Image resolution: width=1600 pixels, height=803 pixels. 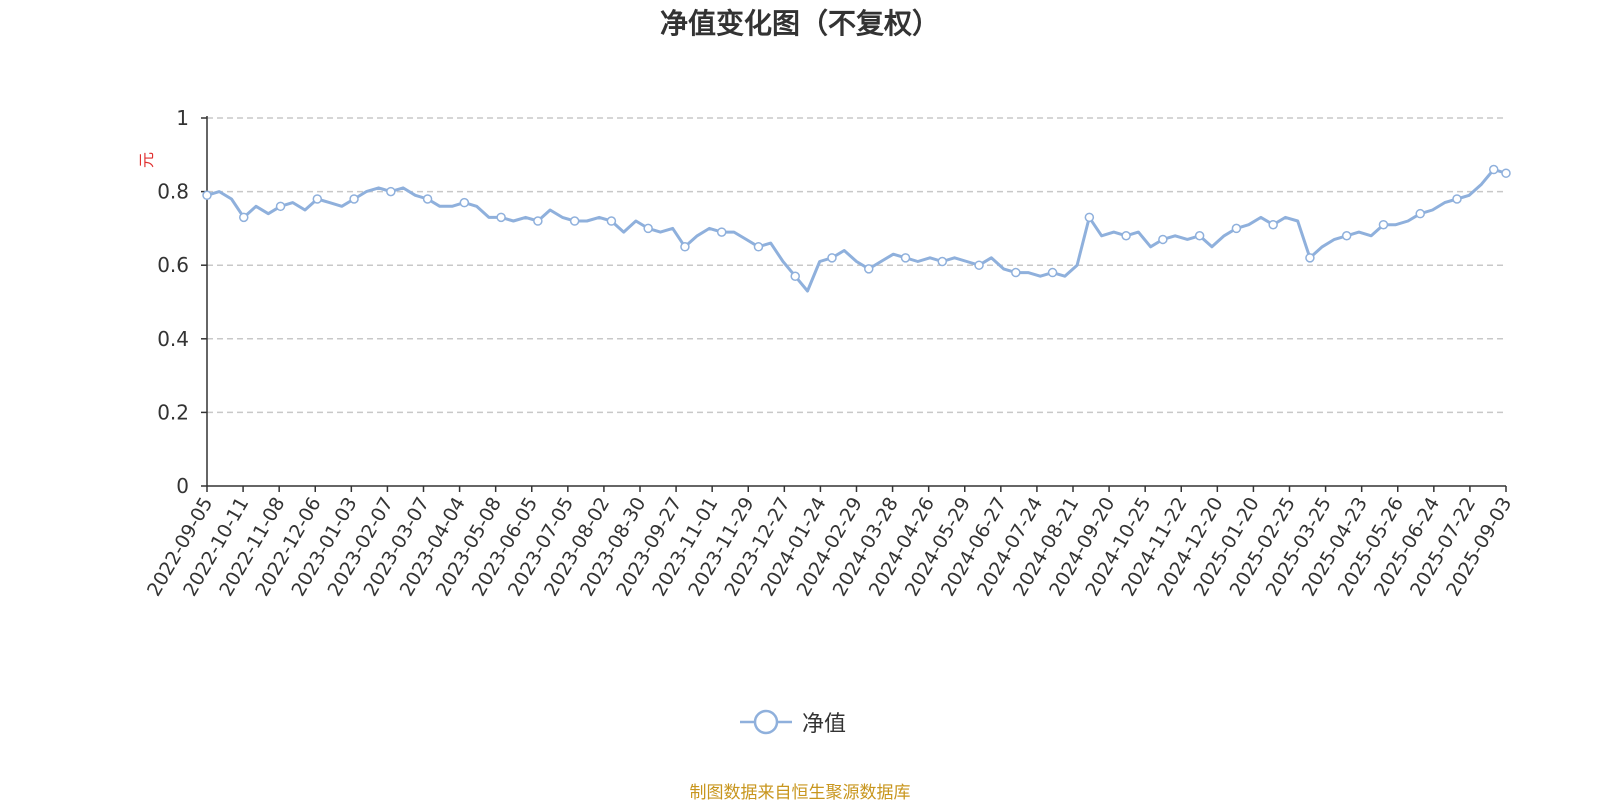 What do you see at coordinates (173, 412) in the screenshot?
I see `y-tick-label: 0.2` at bounding box center [173, 412].